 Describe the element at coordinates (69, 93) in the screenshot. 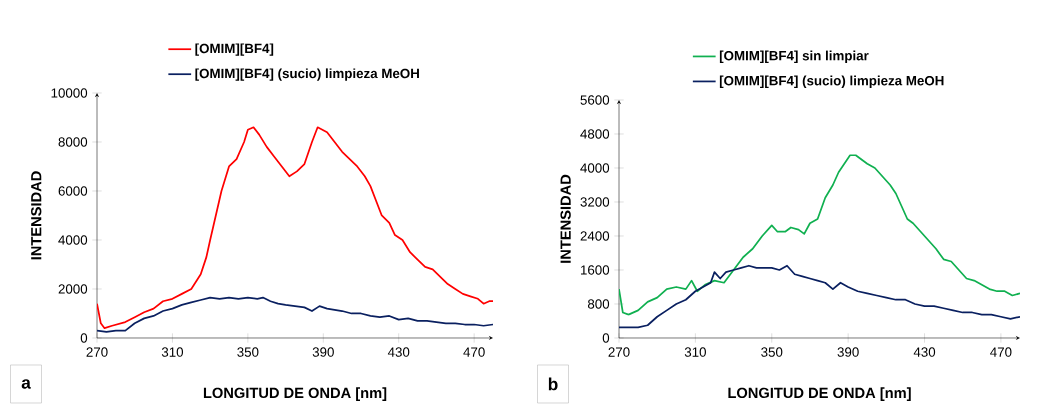

I see `y-tick-label: 10000` at that location.